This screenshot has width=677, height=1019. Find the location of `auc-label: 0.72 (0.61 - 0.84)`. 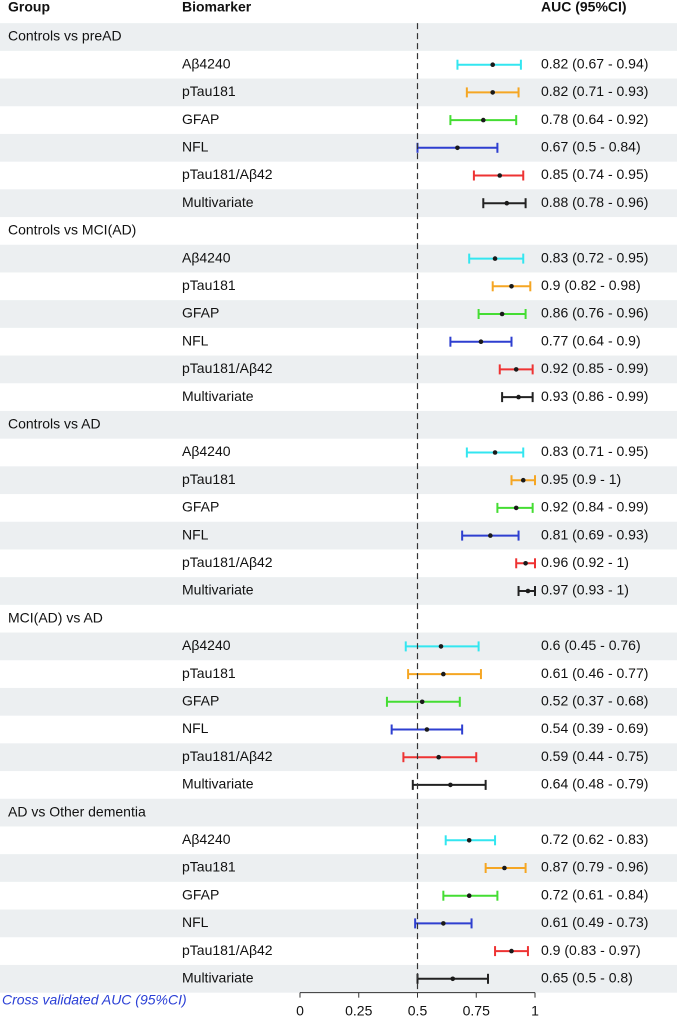

auc-label: 0.72 (0.61 - 0.84) is located at coordinates (594, 894).